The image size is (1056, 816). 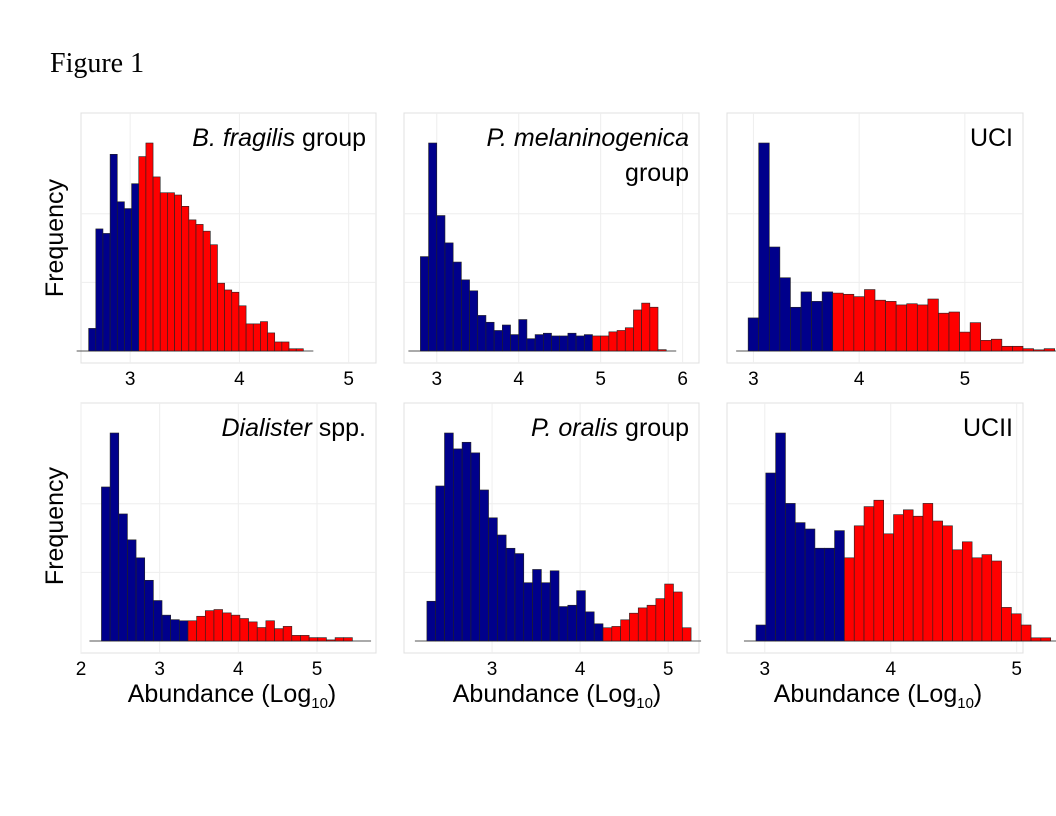 I want to click on panel-title-plain: UCI, so click(x=991, y=138).